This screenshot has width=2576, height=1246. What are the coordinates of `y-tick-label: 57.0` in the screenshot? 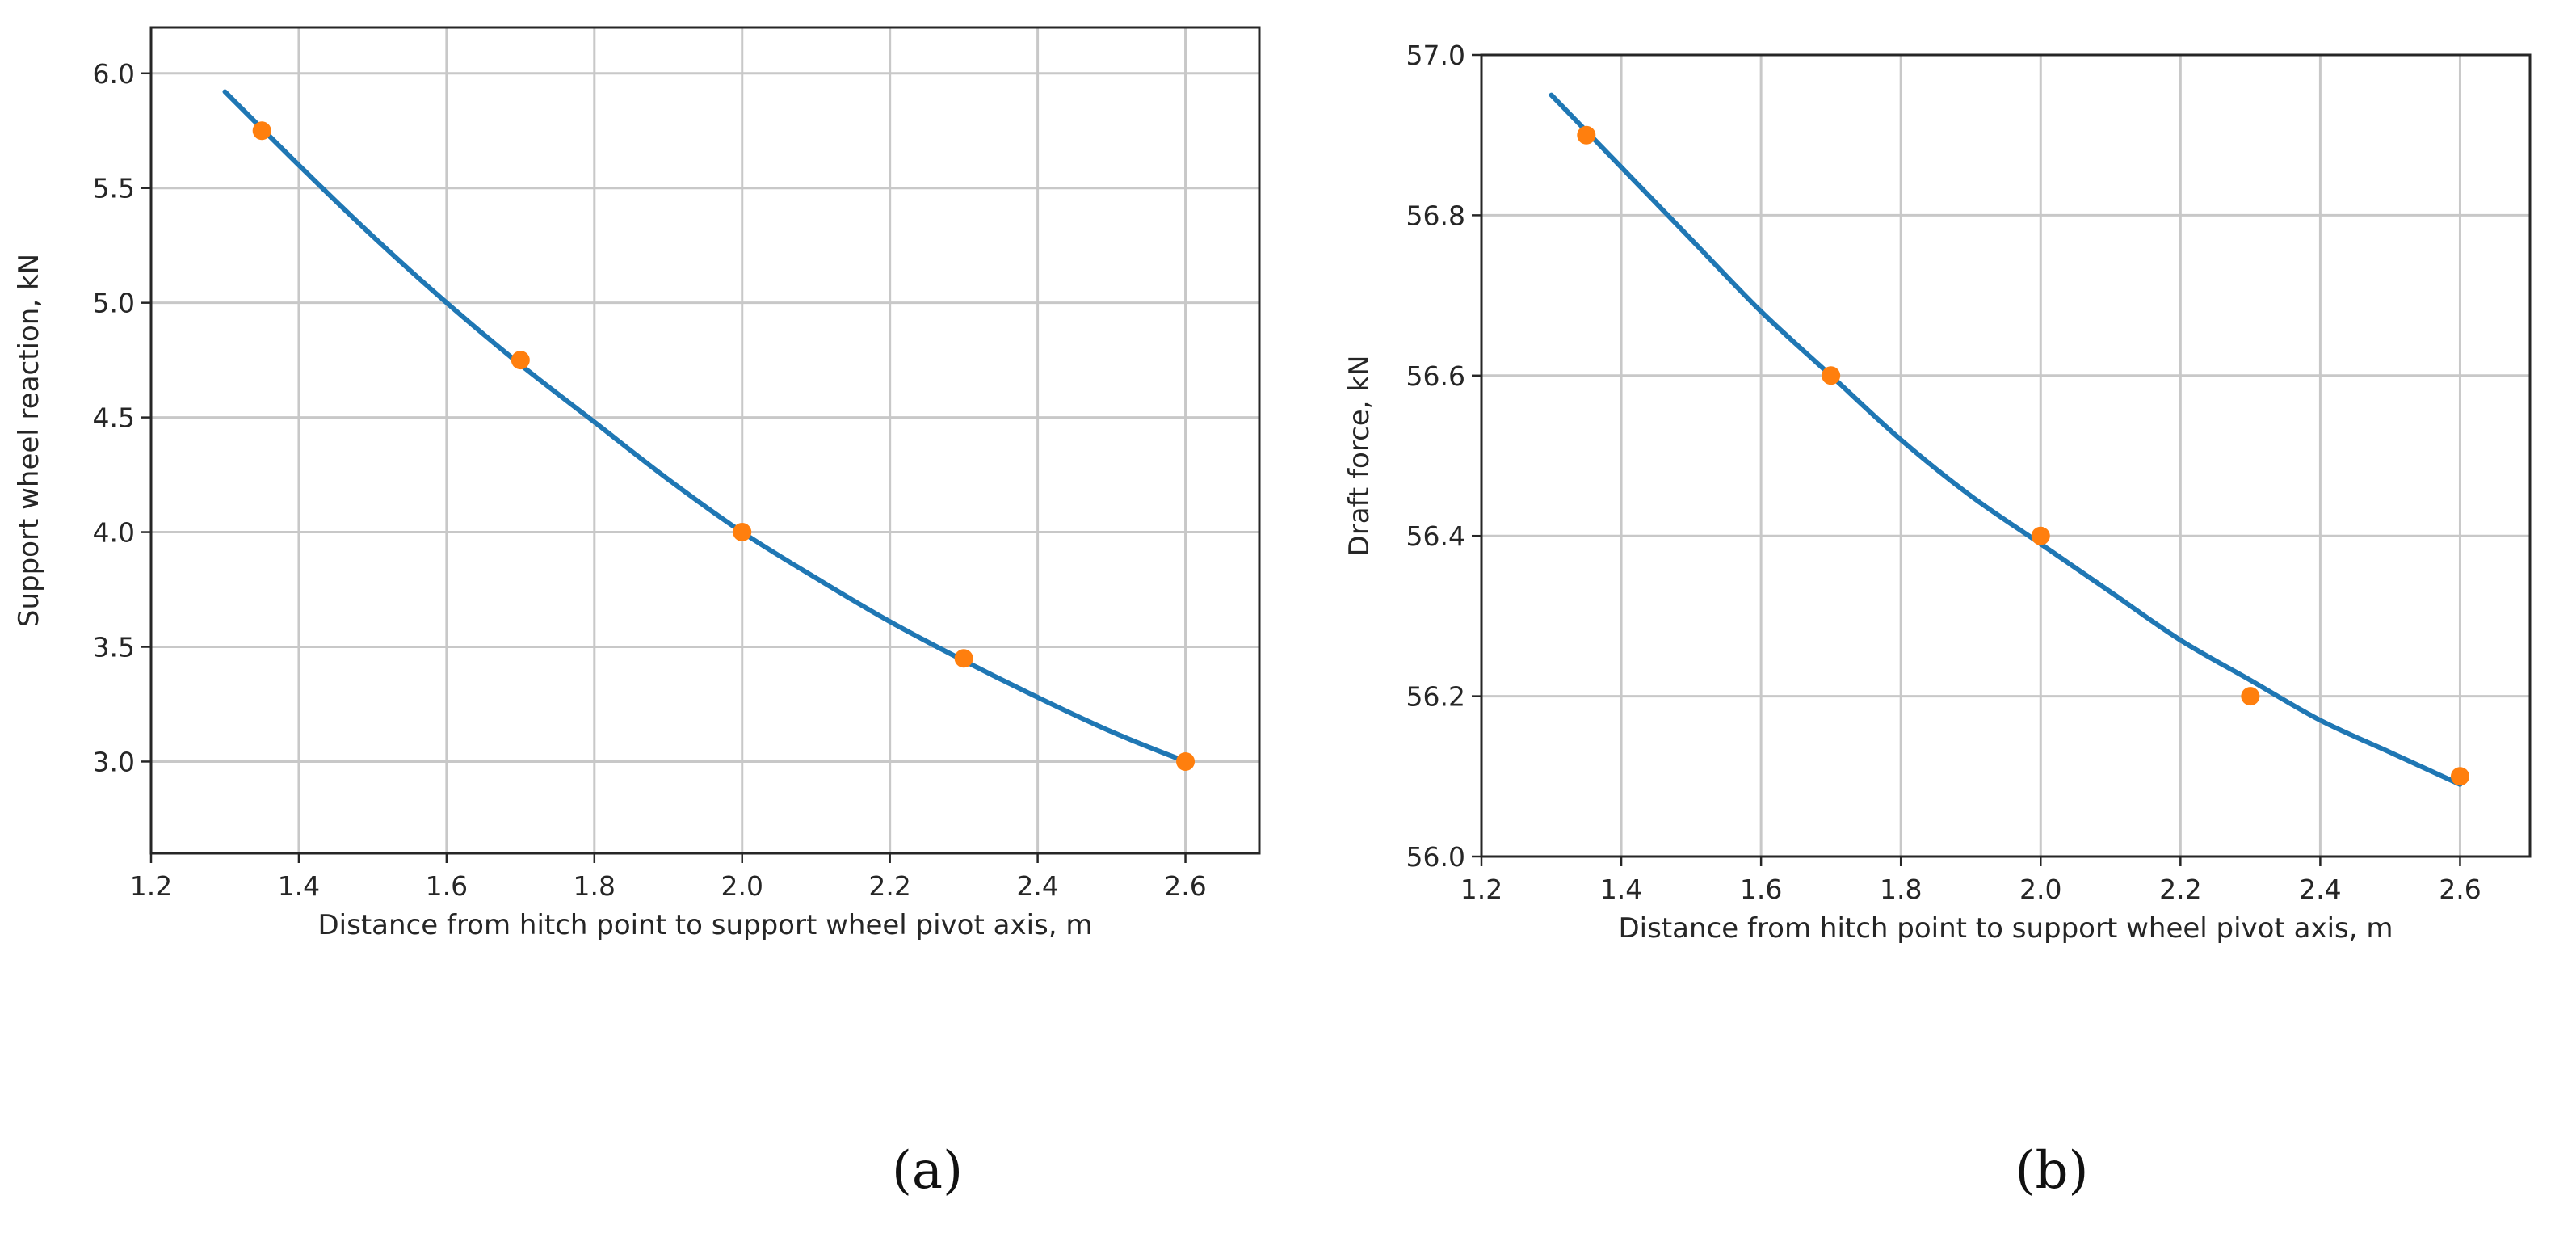 It's located at (1436, 55).